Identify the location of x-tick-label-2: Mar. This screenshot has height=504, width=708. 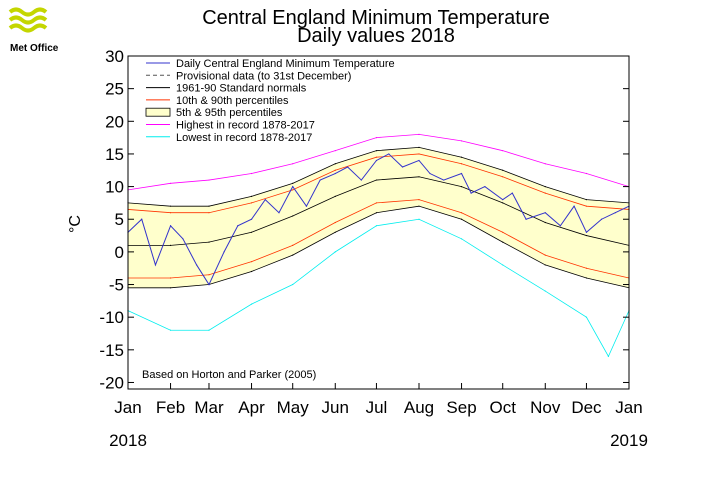
(209, 407).